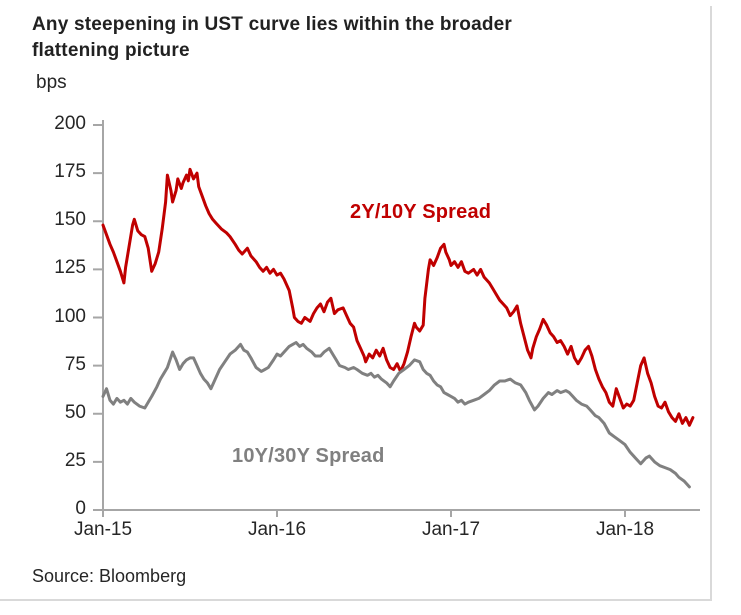  I want to click on y-axis-tick-label: 125, so click(70, 268).